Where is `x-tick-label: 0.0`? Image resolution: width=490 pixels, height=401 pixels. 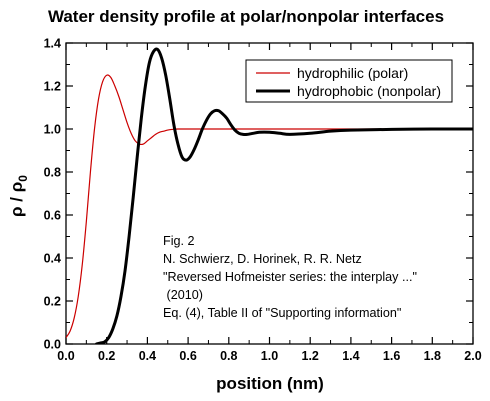 x-tick-label: 0.0 is located at coordinates (65, 356).